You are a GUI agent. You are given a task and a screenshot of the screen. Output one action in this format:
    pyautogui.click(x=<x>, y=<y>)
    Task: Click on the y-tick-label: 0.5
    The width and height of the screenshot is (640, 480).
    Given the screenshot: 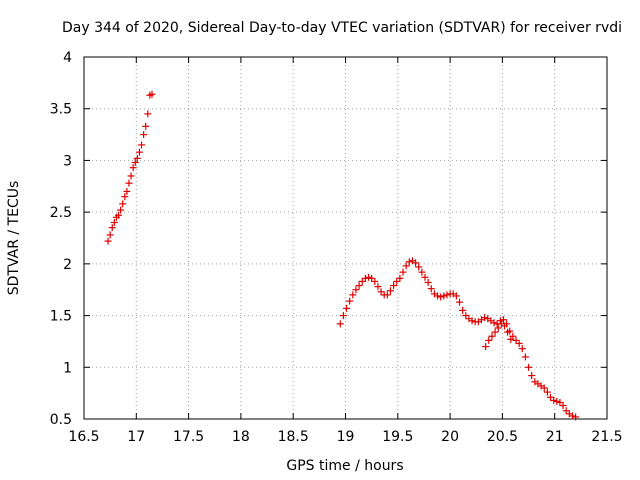 What is the action you would take?
    pyautogui.click(x=61, y=420)
    